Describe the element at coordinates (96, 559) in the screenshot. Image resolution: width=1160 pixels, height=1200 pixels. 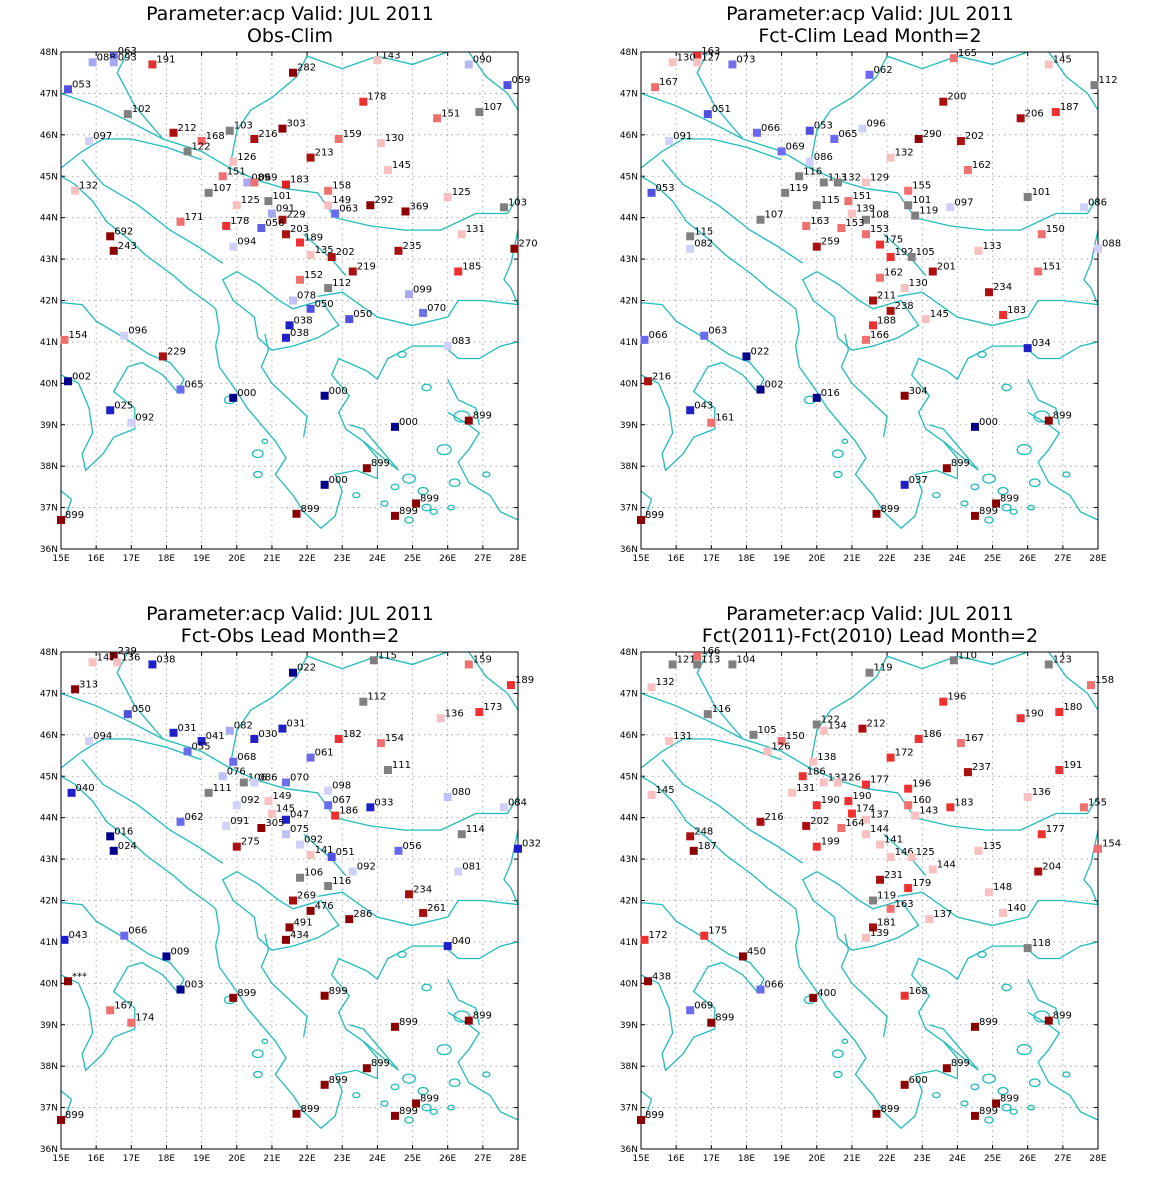
I see `lon-tick-label: 16E` at that location.